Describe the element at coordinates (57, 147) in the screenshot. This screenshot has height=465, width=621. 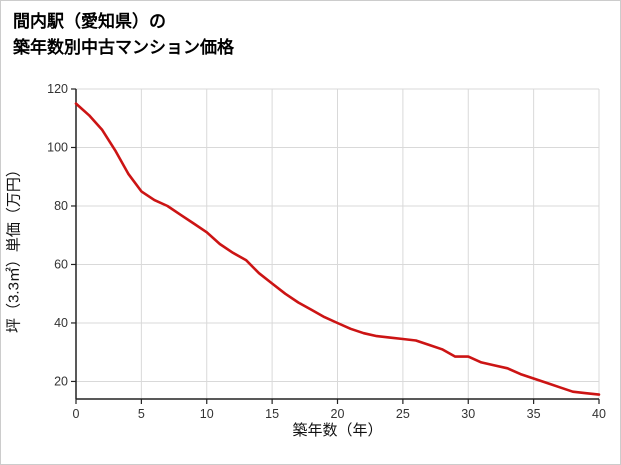
I see `y-tick-label: 100` at that location.